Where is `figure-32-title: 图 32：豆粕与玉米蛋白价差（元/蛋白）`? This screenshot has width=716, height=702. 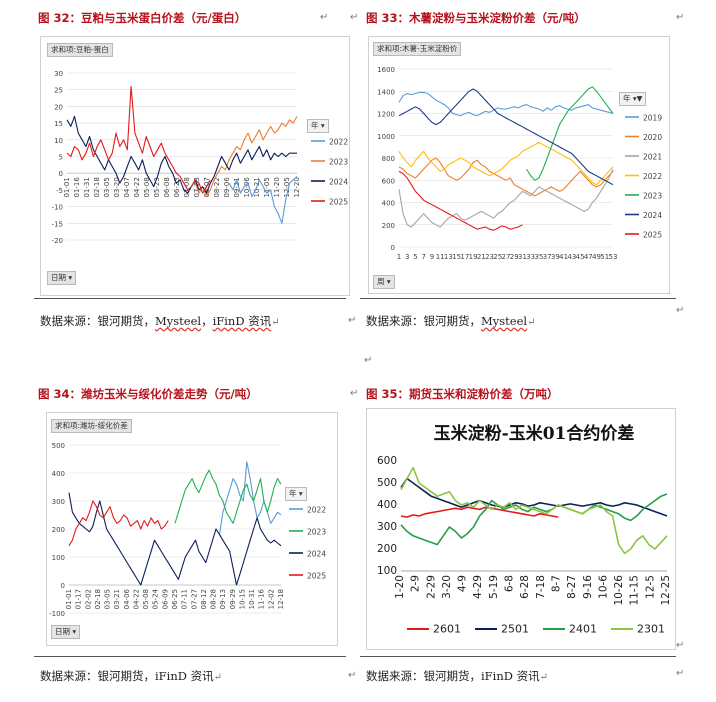 figure-32-title: 图 32：豆粕与玉米蛋白价差（元/蛋白） is located at coordinates (142, 18).